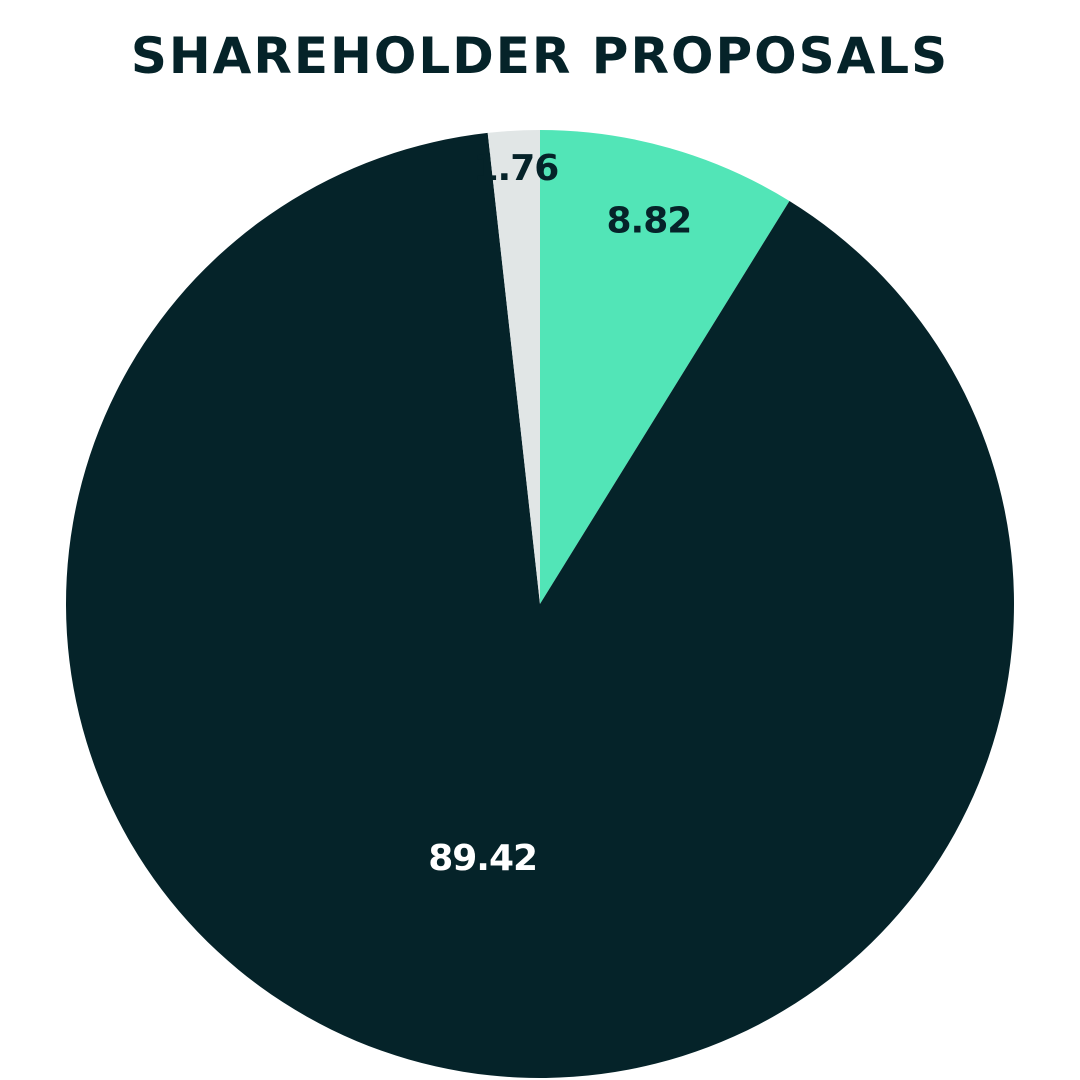  Describe the element at coordinates (482, 858) in the screenshot. I see `slice-label-1: 89.42` at that location.